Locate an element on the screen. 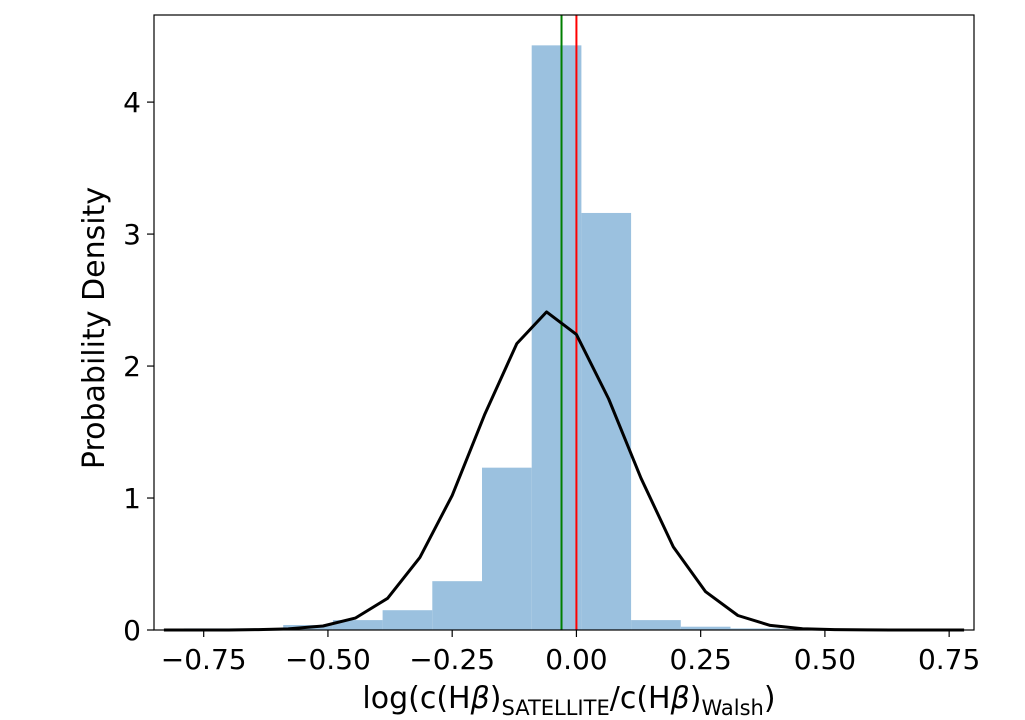 The width and height of the screenshot is (1025, 720). x-axis-label: log(c(Hβ)SATELLITE/c(Hβ)Walsh) is located at coordinates (568, 700).